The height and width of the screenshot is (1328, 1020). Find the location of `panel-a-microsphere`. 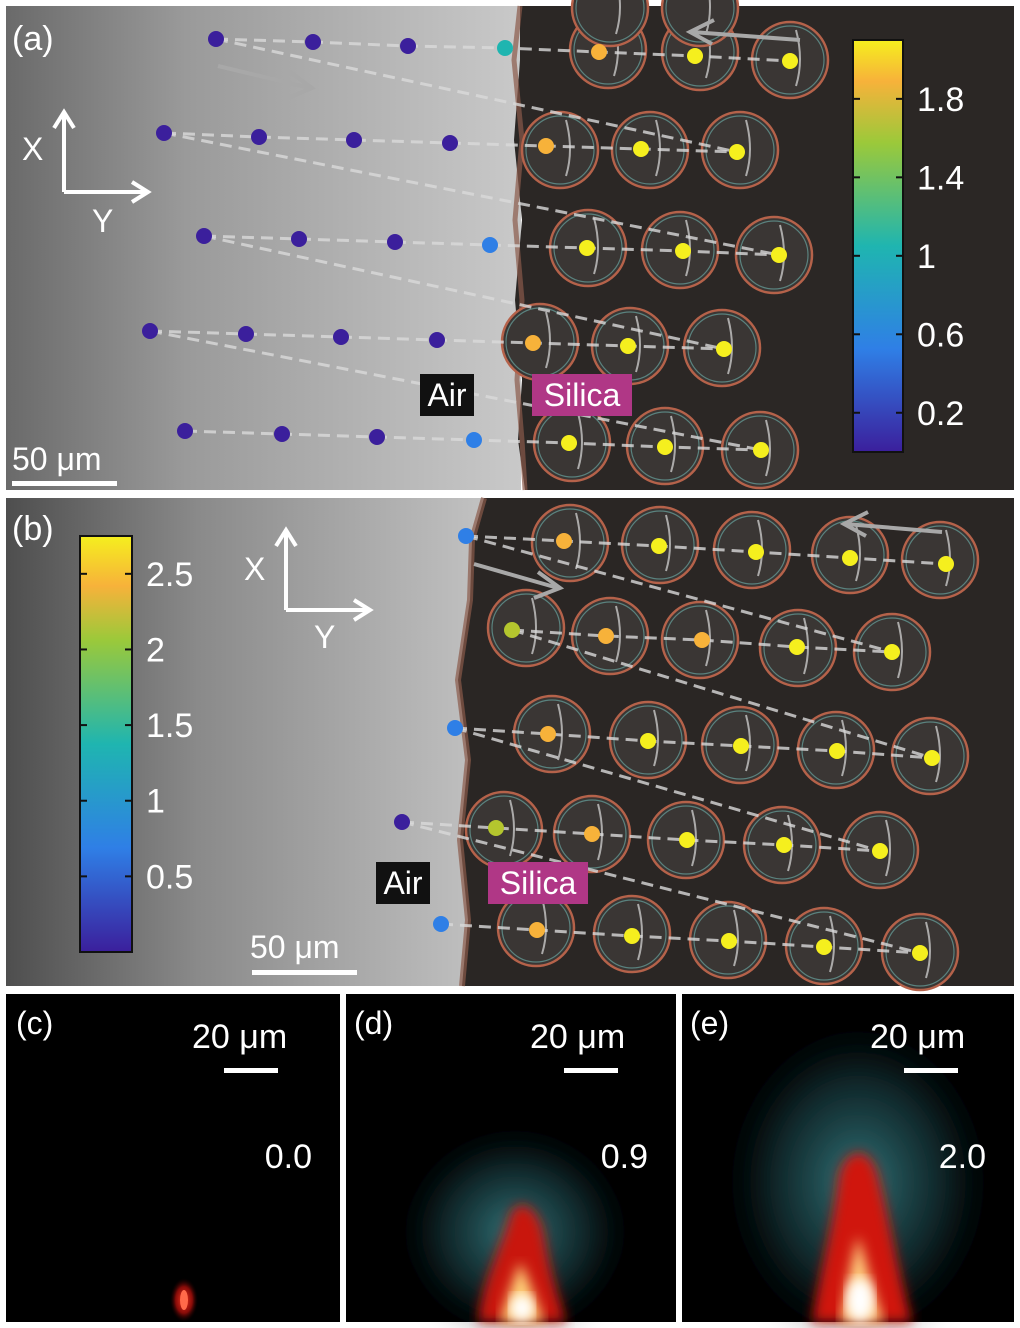

panel-a-microsphere is located at coordinates (560, 150).